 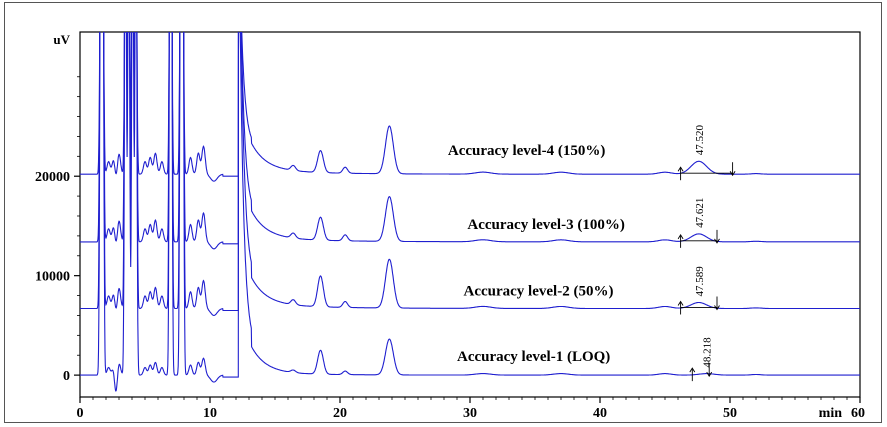 I want to click on series-label-3: Accuracy level-3 (100%), so click(x=545, y=225).